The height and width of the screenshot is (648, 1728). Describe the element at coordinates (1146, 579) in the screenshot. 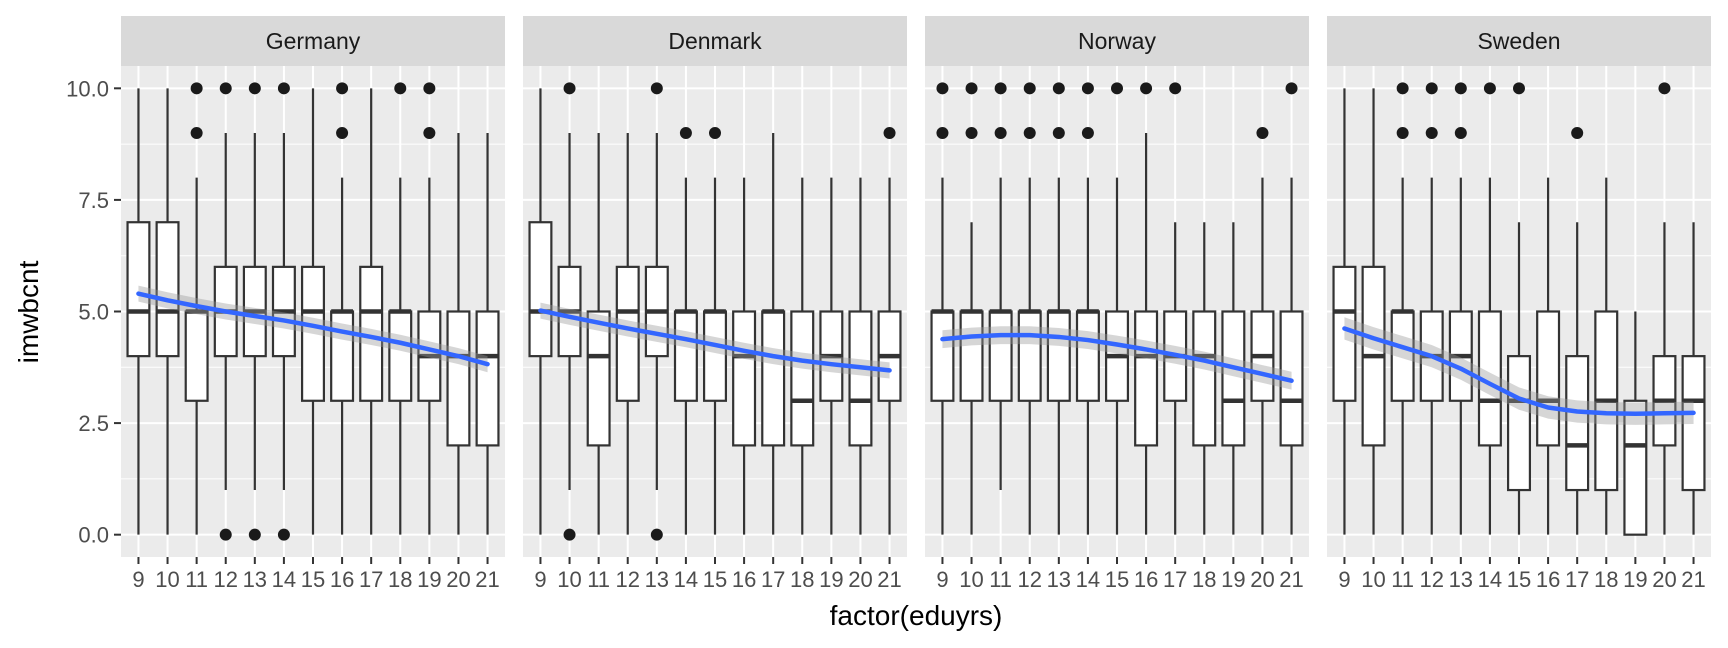

I see `x-tick-label: 16` at that location.